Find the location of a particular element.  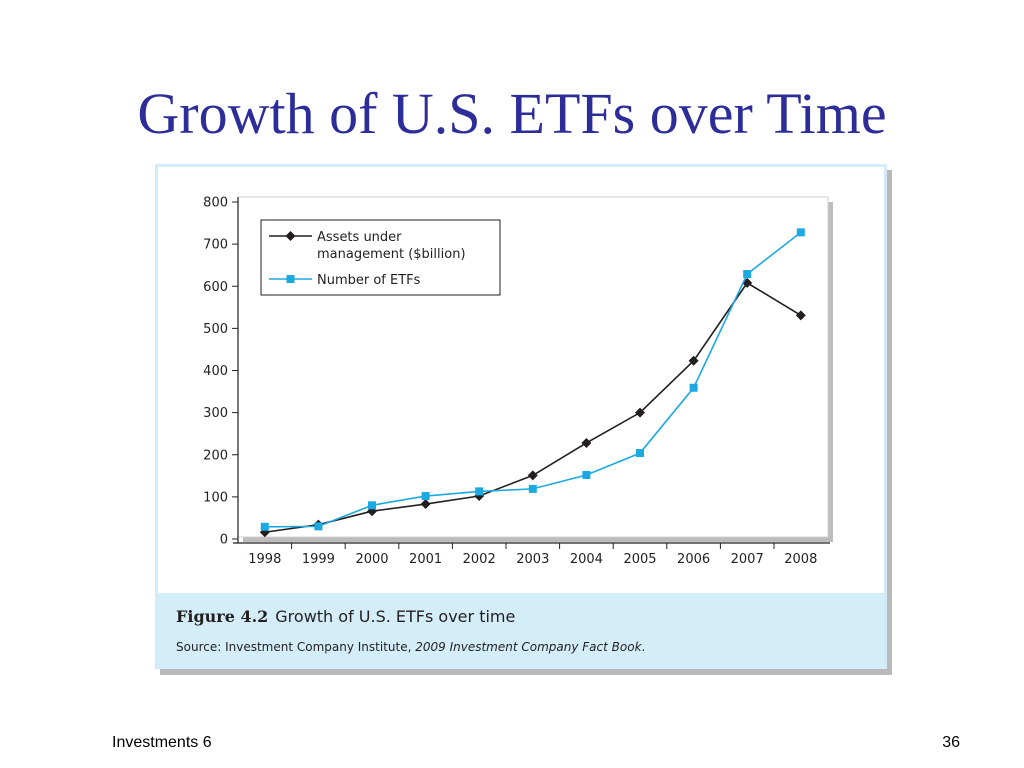

x-tick-label: 2007 is located at coordinates (747, 559).